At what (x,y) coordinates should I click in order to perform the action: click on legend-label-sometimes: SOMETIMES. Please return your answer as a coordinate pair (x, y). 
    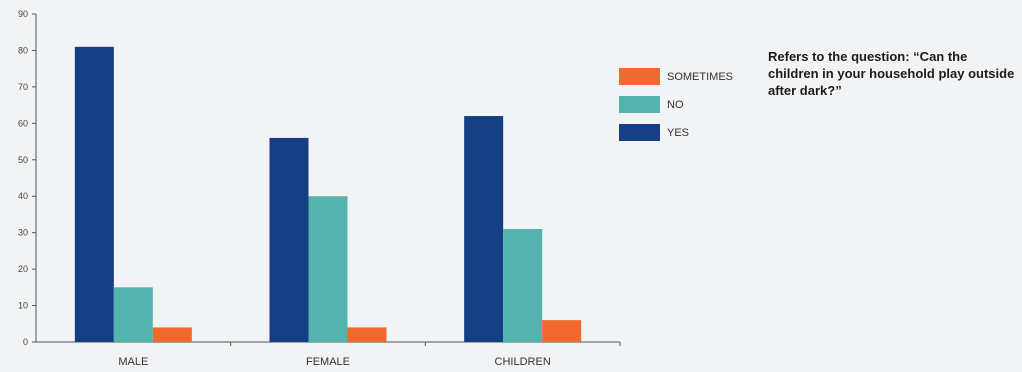
    Looking at the image, I should click on (700, 77).